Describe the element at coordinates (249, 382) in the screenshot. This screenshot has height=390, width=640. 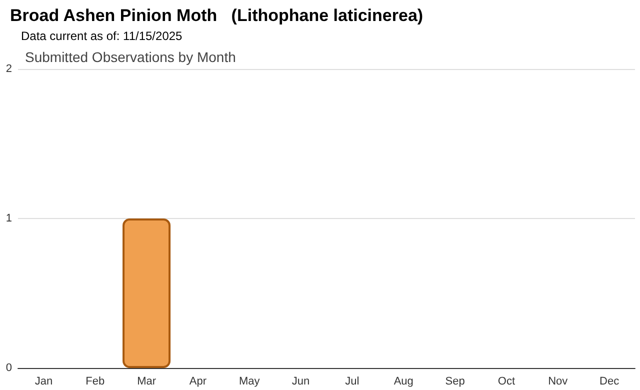
I see `x-tick-label: May` at that location.